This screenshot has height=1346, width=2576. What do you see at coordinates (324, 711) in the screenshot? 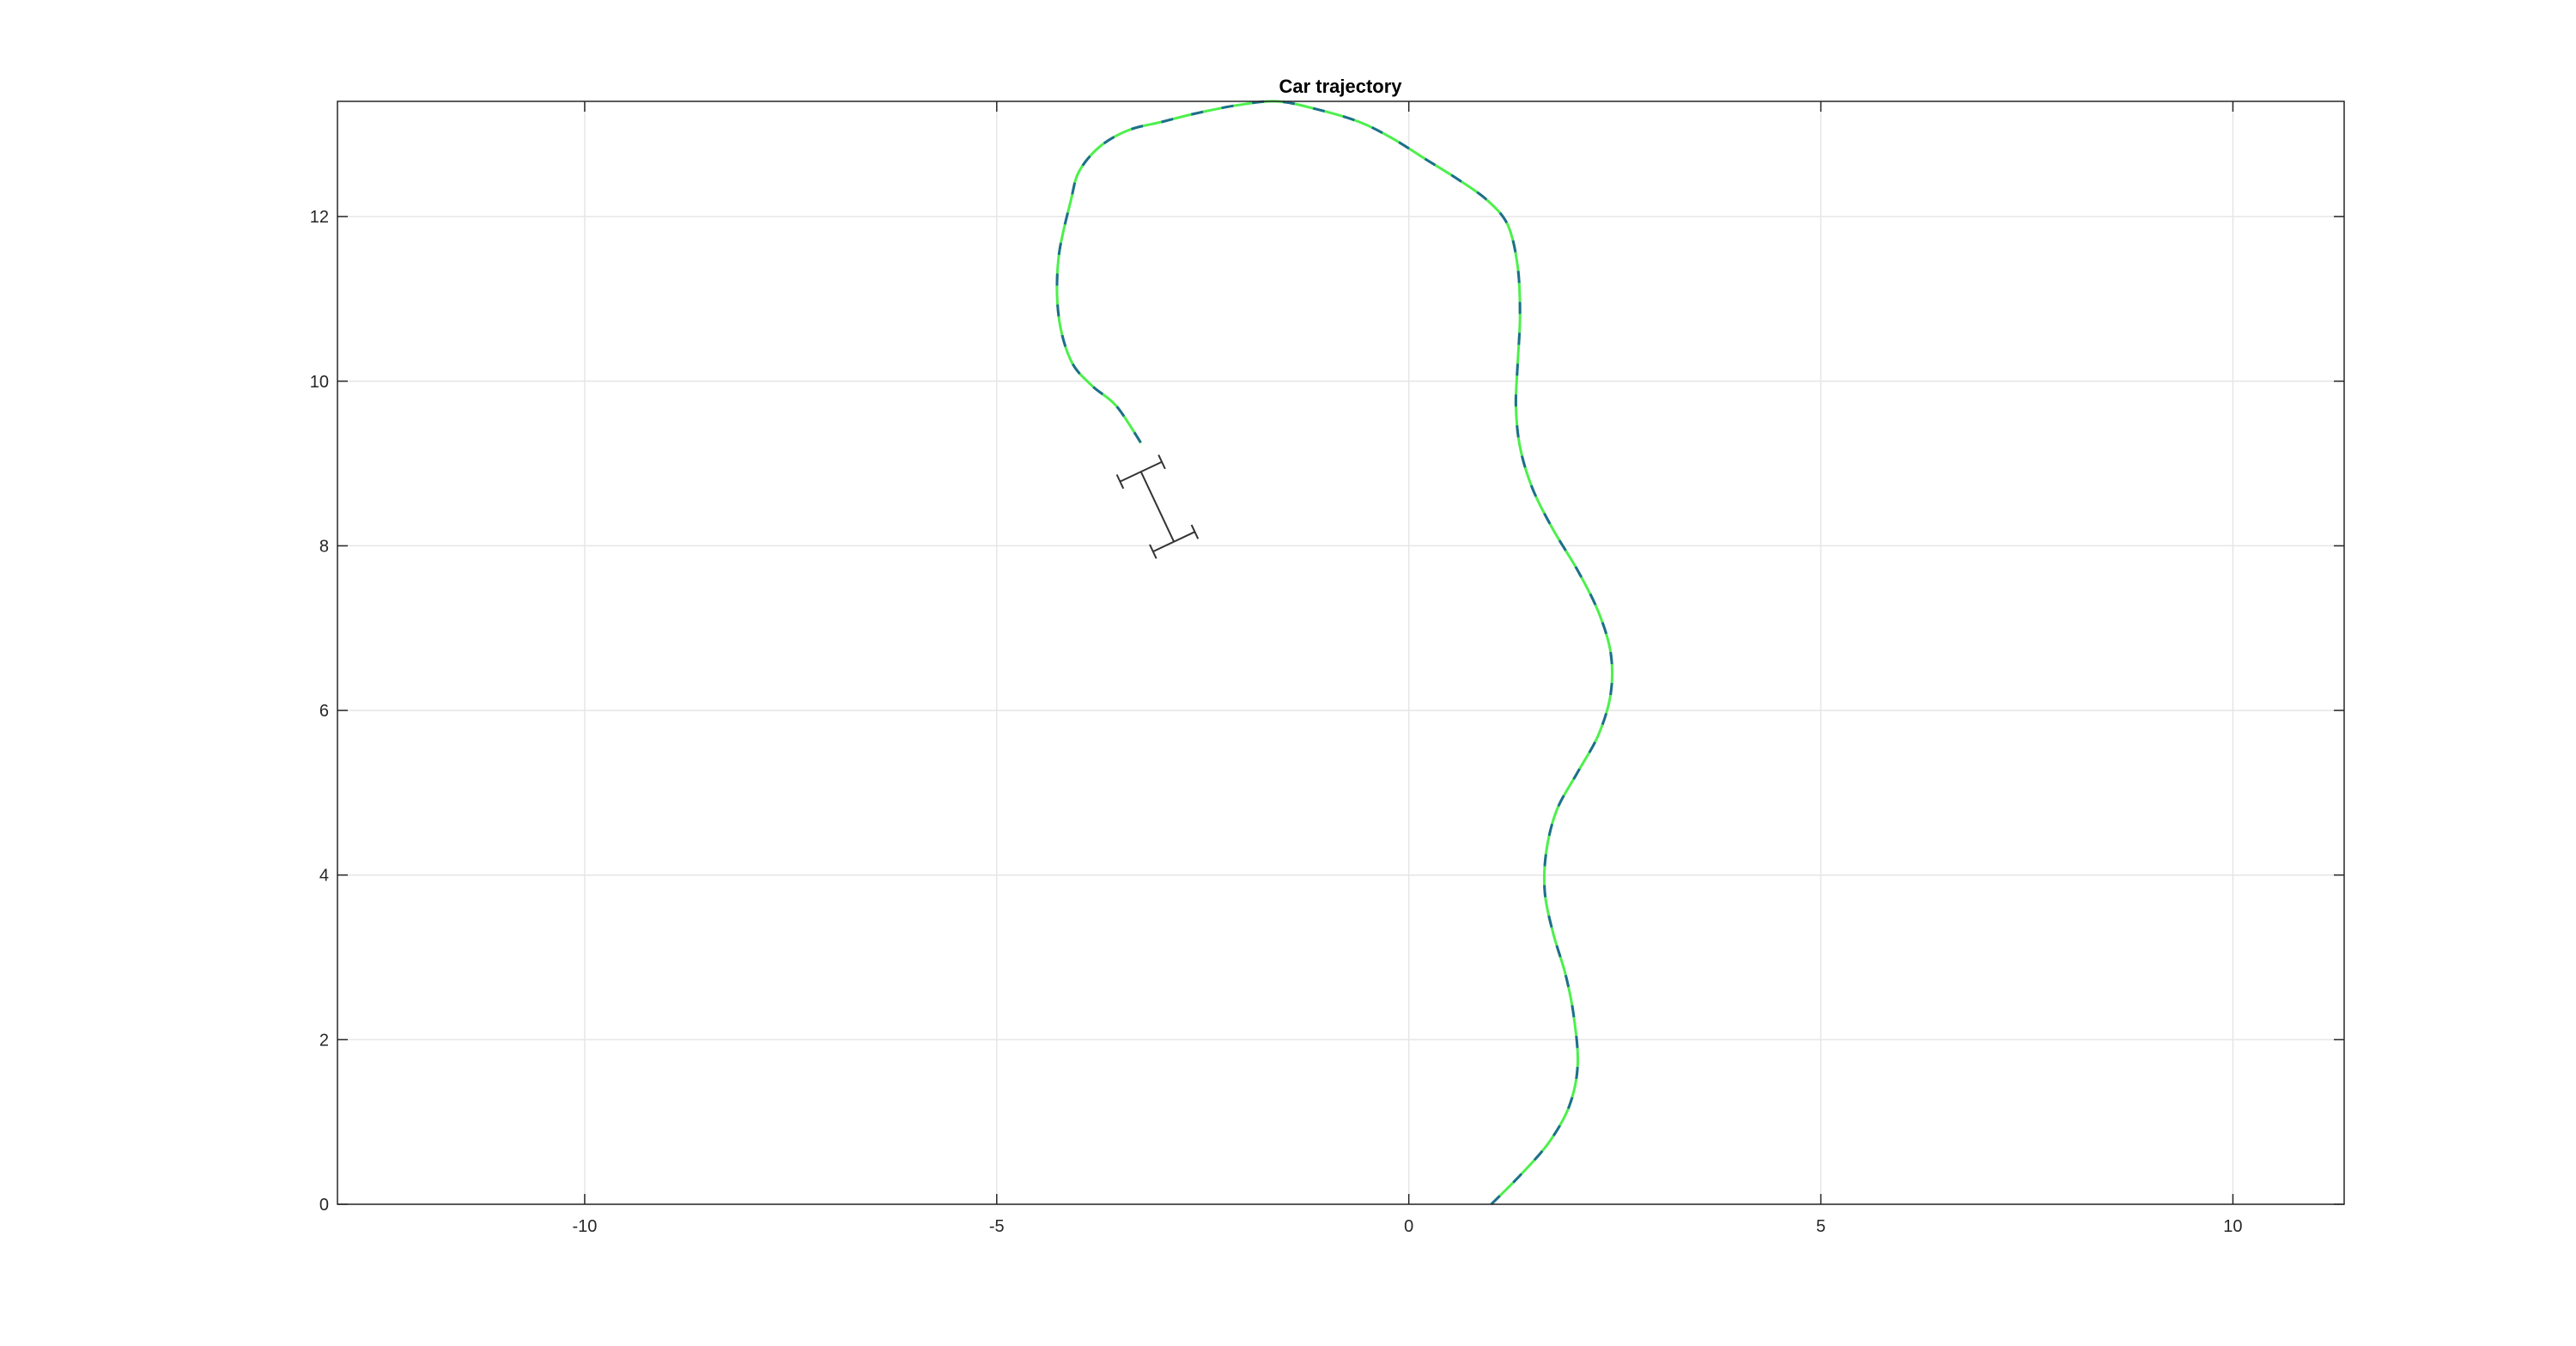
I see `y-tick-label: 6` at bounding box center [324, 711].